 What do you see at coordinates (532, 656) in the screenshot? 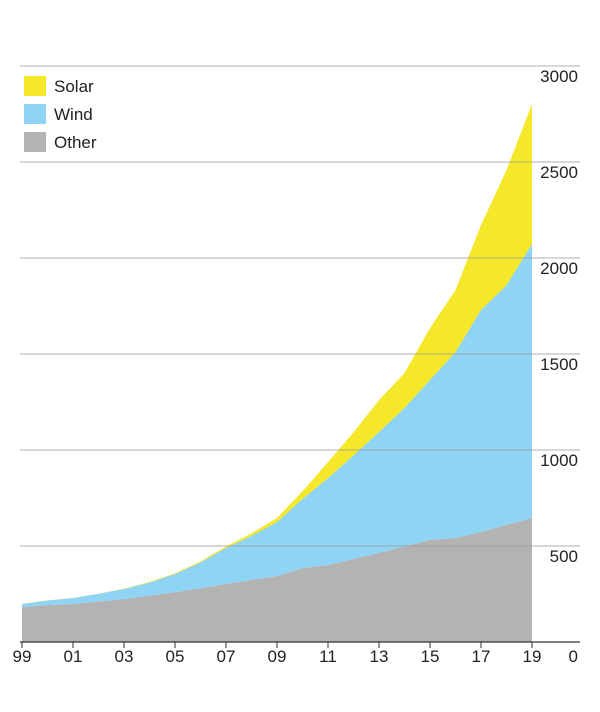
I see `x-tick-label: 19` at bounding box center [532, 656].